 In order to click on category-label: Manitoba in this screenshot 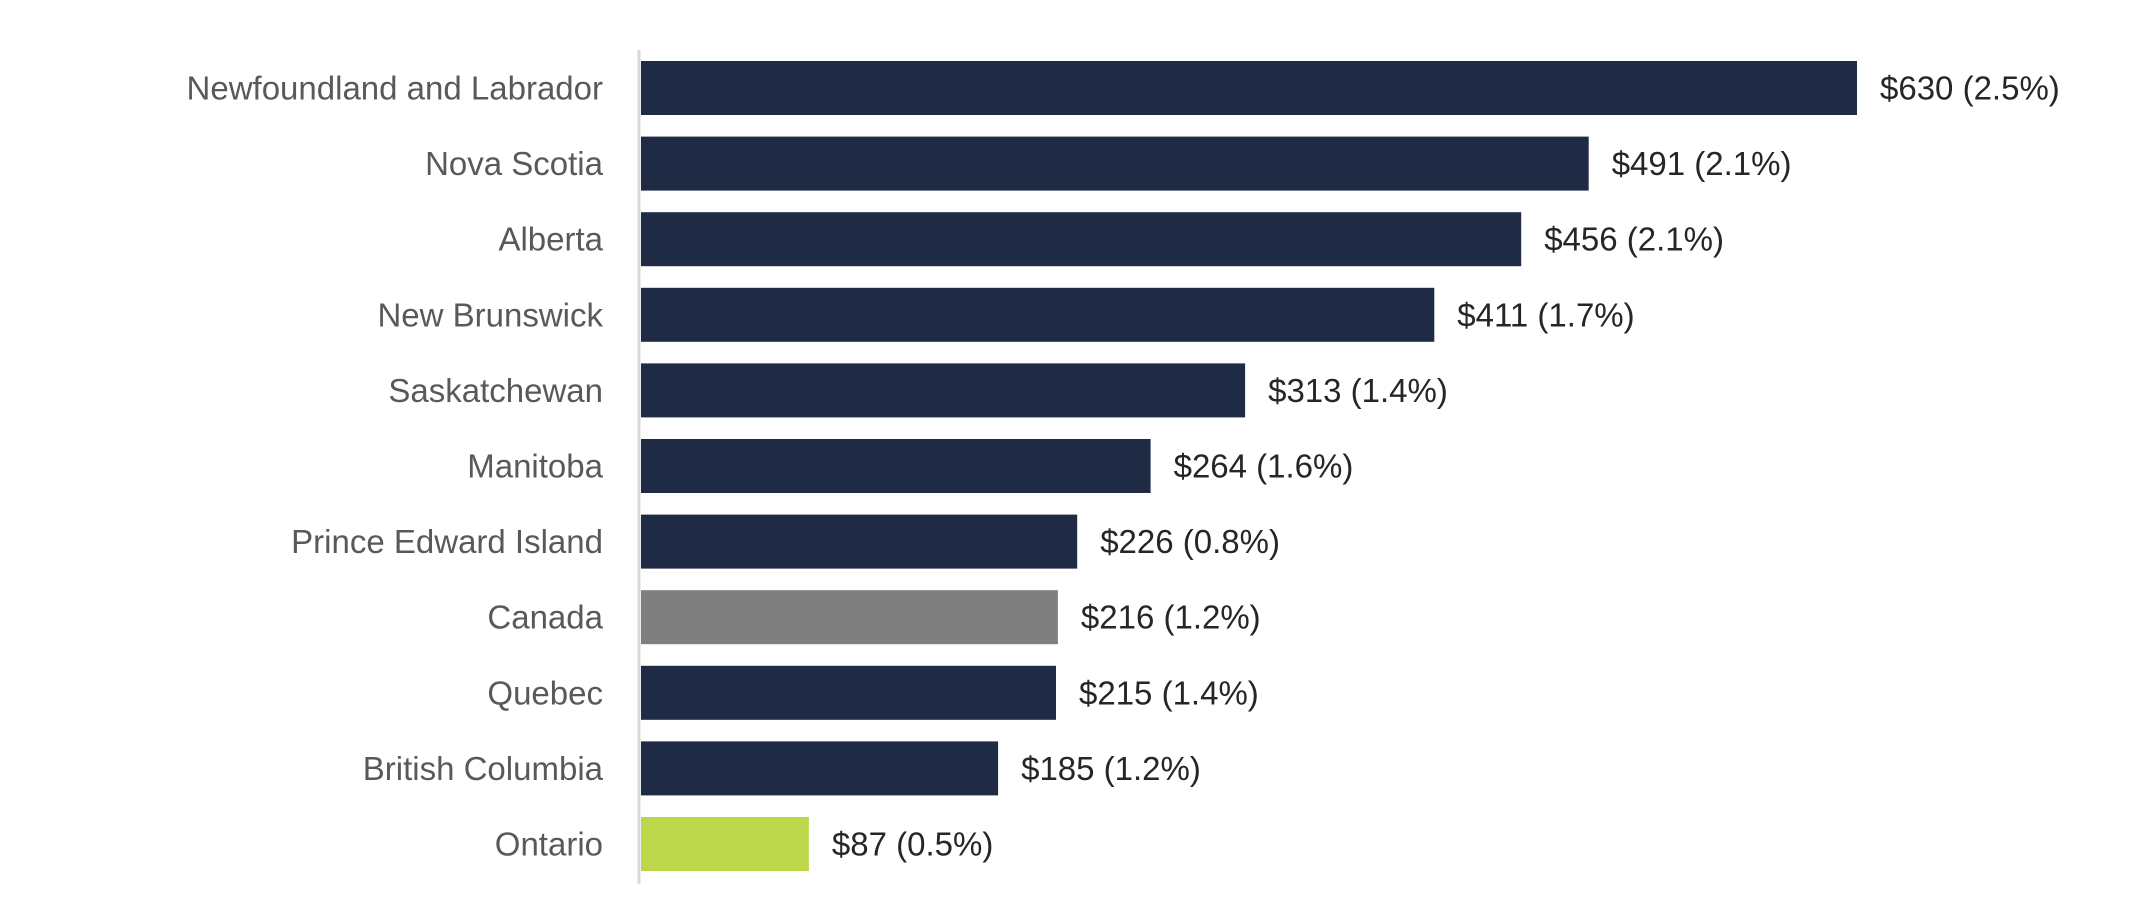, I will do `click(535, 466)`.